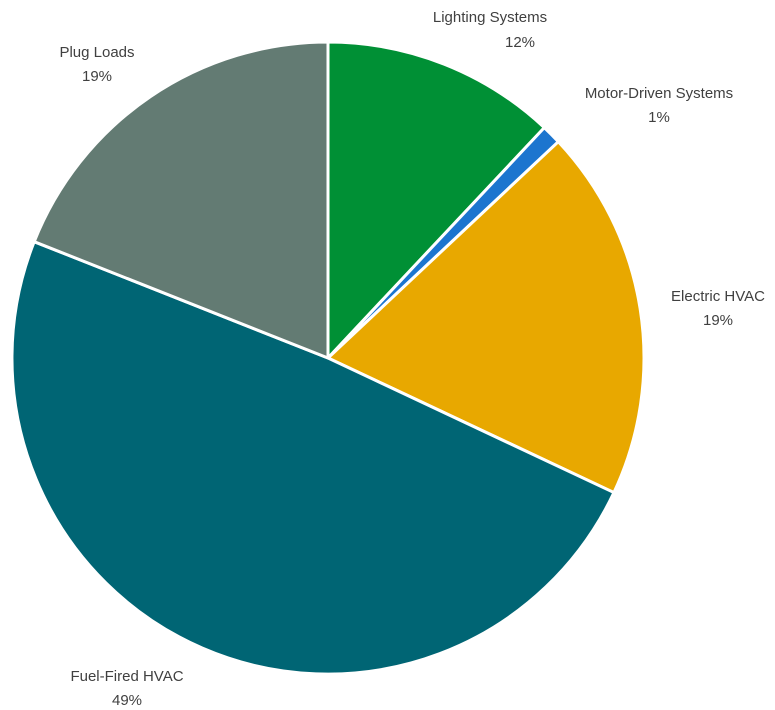 The height and width of the screenshot is (710, 775). What do you see at coordinates (659, 117) in the screenshot?
I see `slice-value-motor-driven-systems: 1%` at bounding box center [659, 117].